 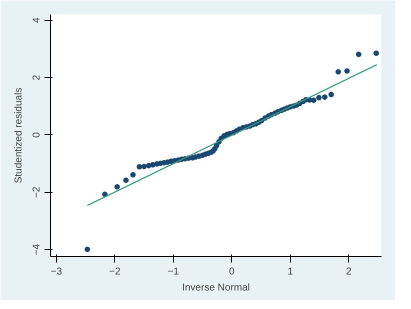 I want to click on y-tick-label: 2, so click(x=37, y=77).